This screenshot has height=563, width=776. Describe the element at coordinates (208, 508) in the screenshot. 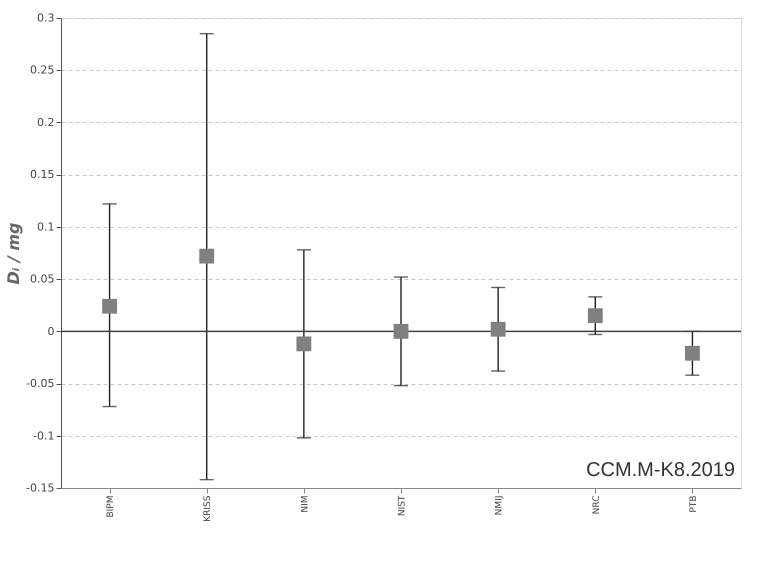

I see `x-tick-label: KRISS` at that location.